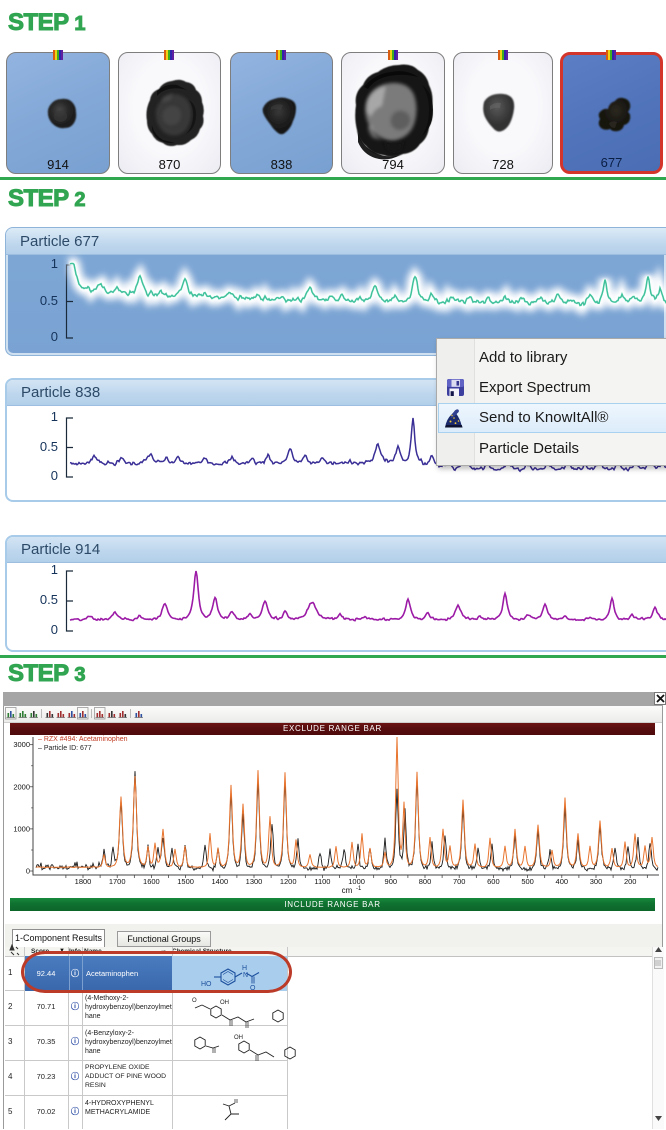  Describe the element at coordinates (459, 881) in the screenshot. I see `svg-text: 700` at that location.